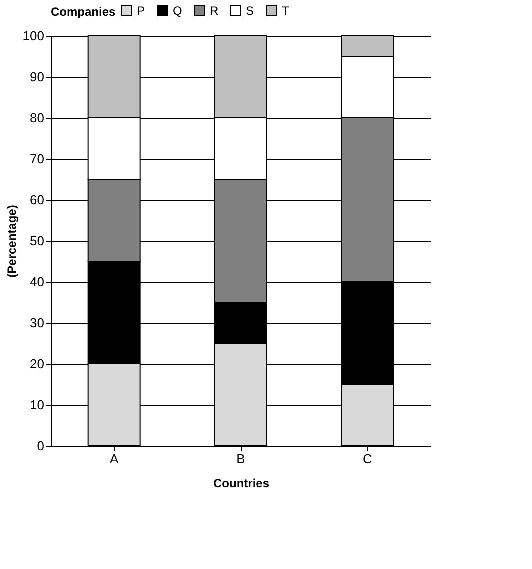  I want to click on y-tick-label: 10, so click(37, 405).